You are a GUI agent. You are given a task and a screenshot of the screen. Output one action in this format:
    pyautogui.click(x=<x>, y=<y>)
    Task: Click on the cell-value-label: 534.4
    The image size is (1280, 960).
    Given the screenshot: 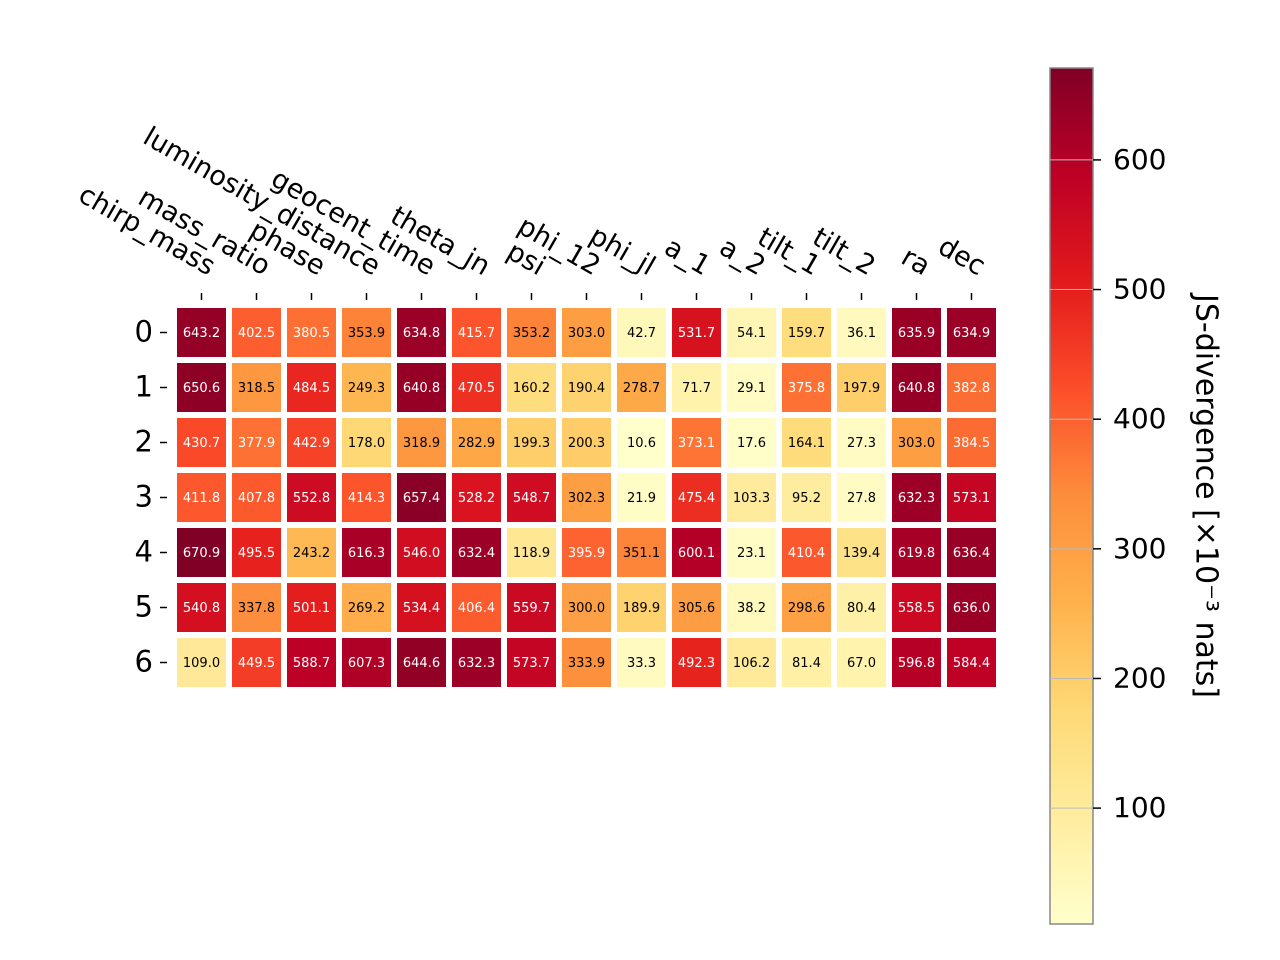 What is the action you would take?
    pyautogui.click(x=421, y=608)
    